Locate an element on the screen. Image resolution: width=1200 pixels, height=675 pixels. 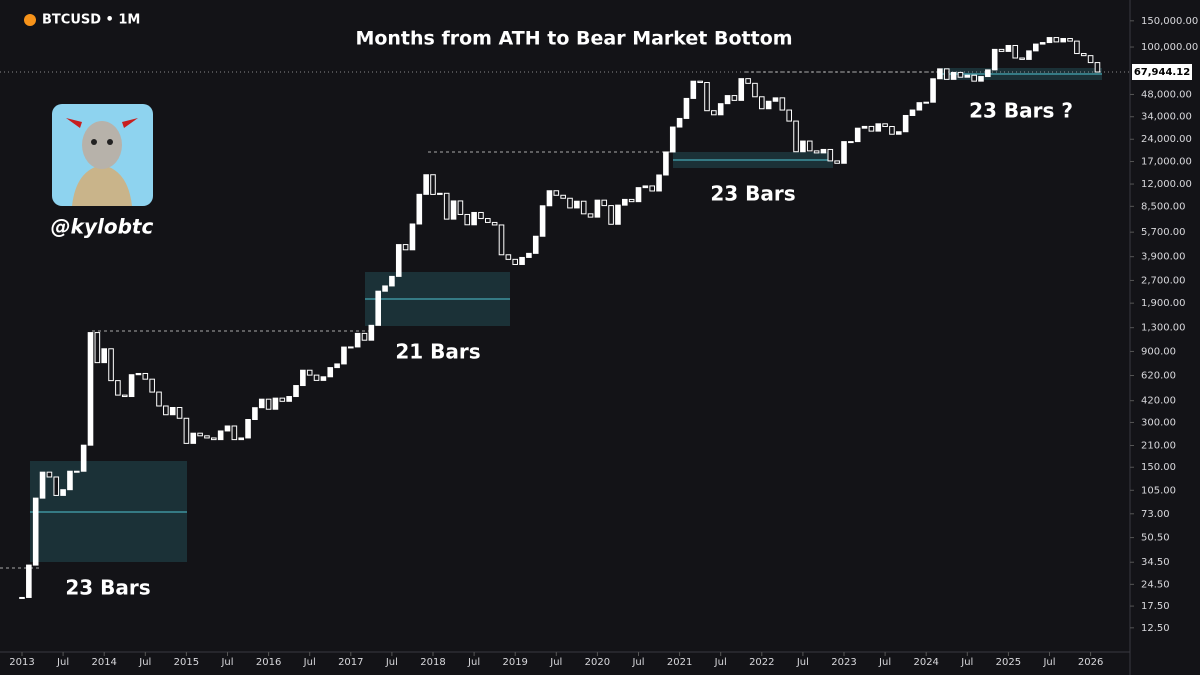
y-tick-label: 2,700.00 is located at coordinates (1163, 280).